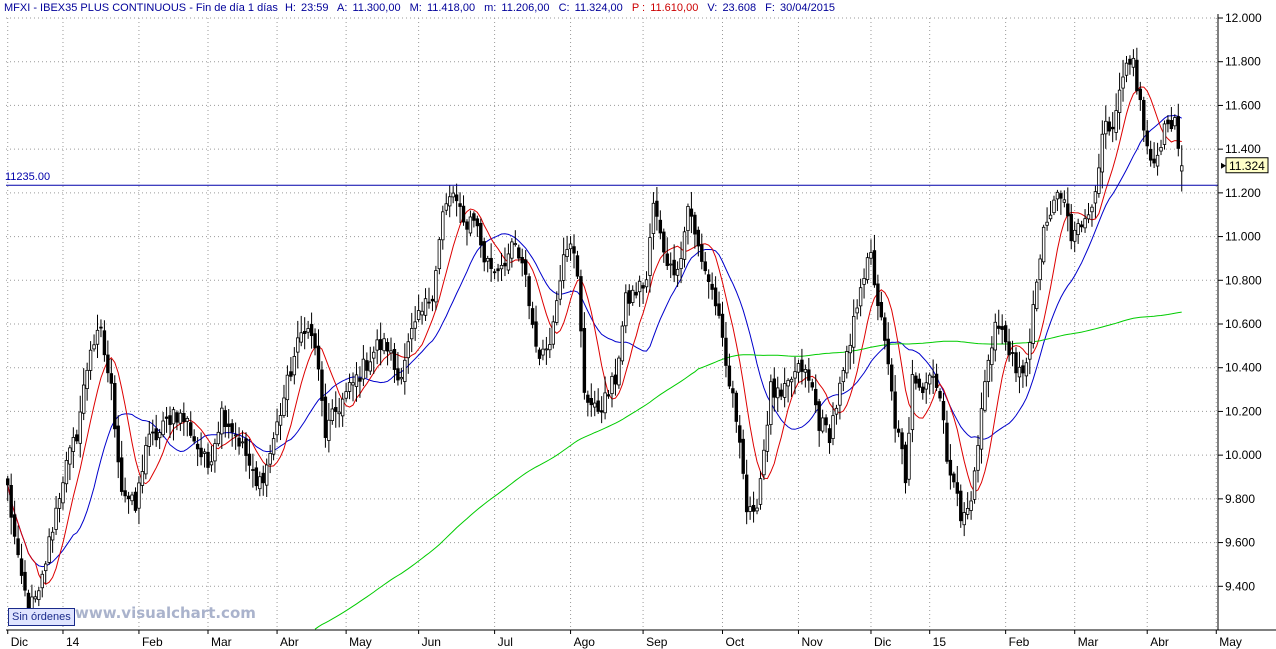  Describe the element at coordinates (1240, 586) in the screenshot. I see `y-tick-label: 9.400` at that location.